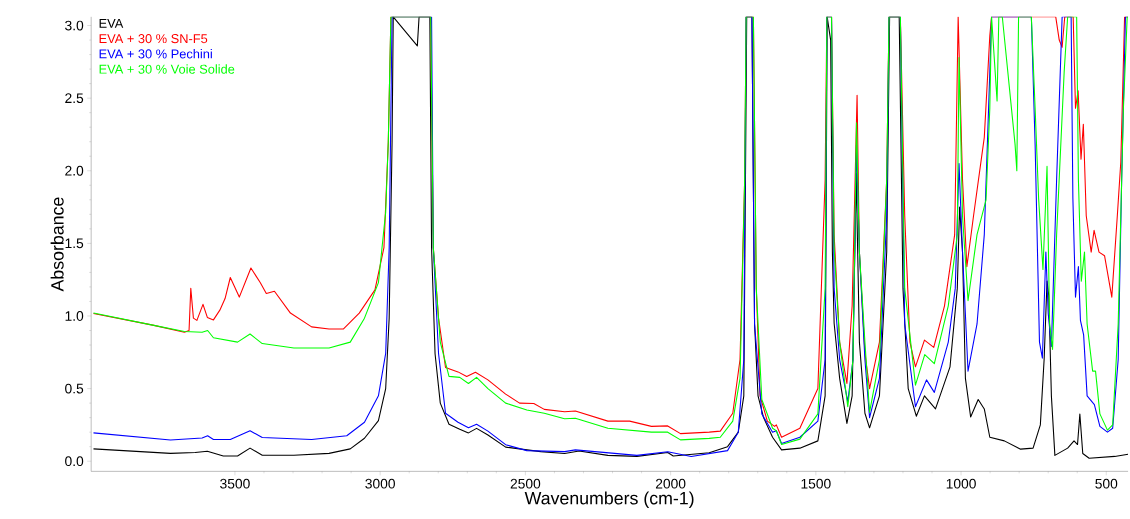  I want to click on x-tick-label: 3500, so click(235, 483).